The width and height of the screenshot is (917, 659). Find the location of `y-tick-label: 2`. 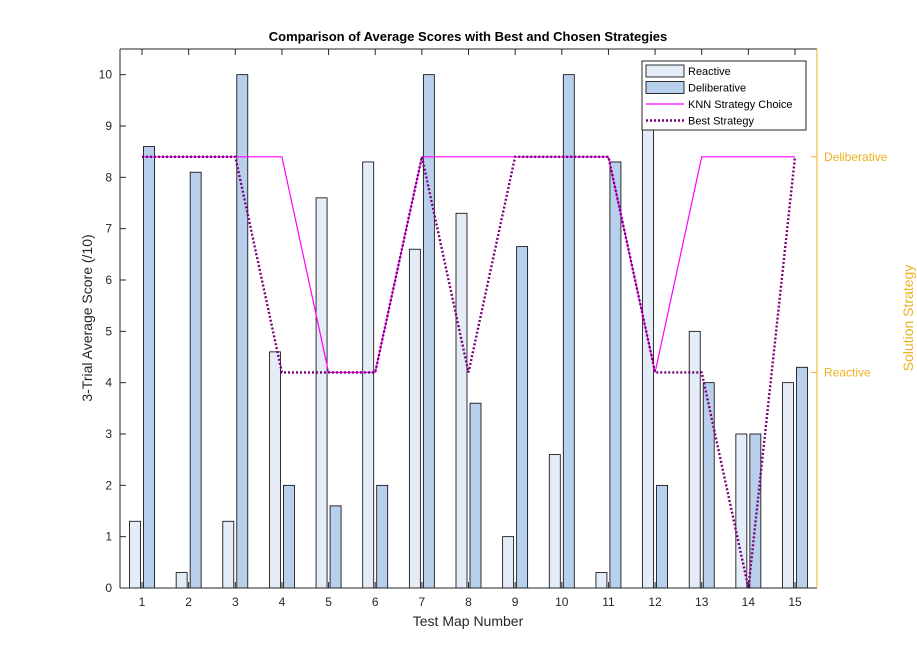

y-tick-label: 2 is located at coordinates (108, 485).